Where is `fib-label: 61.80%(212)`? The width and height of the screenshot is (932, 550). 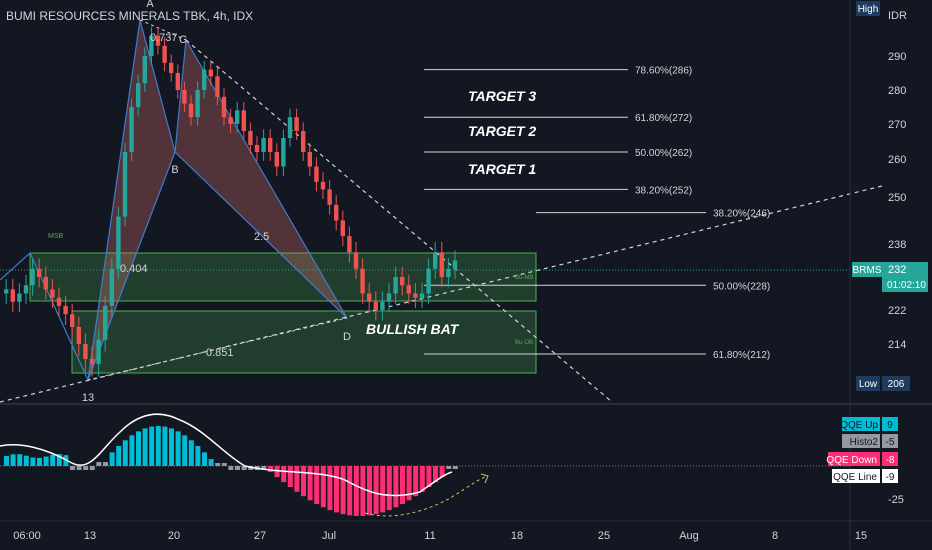
fib-label: 61.80%(212) is located at coordinates (741, 355).